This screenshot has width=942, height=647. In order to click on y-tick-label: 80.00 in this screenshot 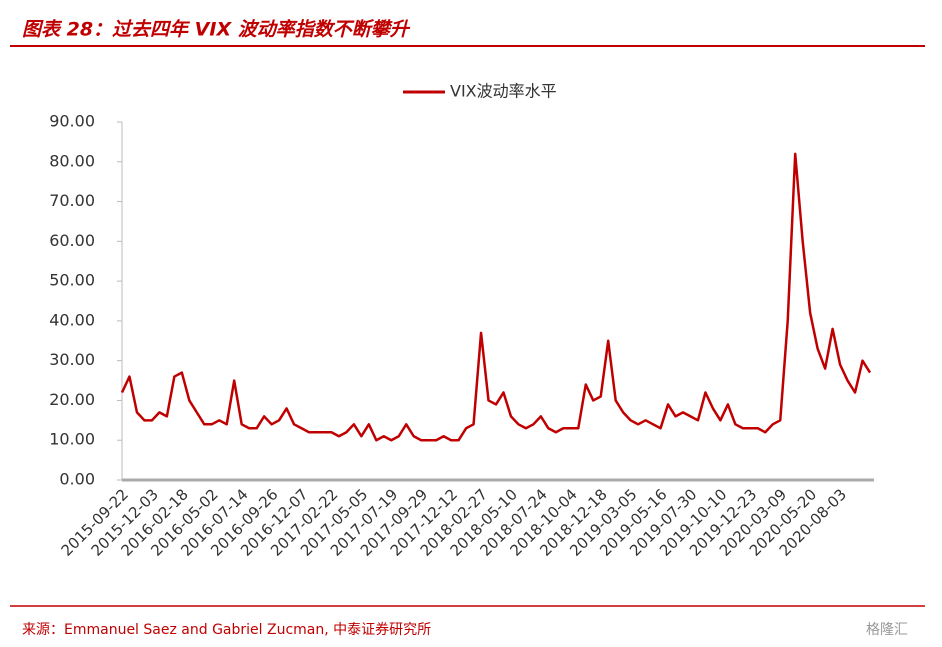, I will do `click(72, 160)`.